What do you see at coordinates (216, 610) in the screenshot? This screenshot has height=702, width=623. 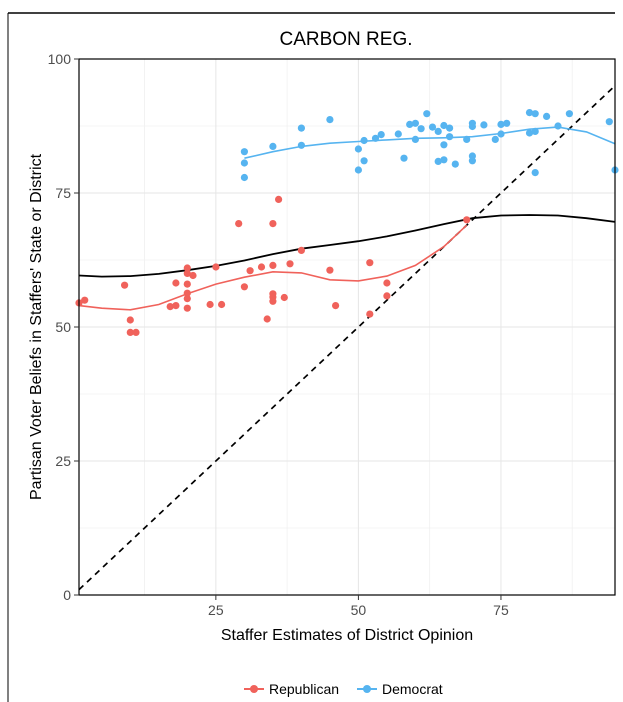 I see `x-tick-label: 25` at bounding box center [216, 610].